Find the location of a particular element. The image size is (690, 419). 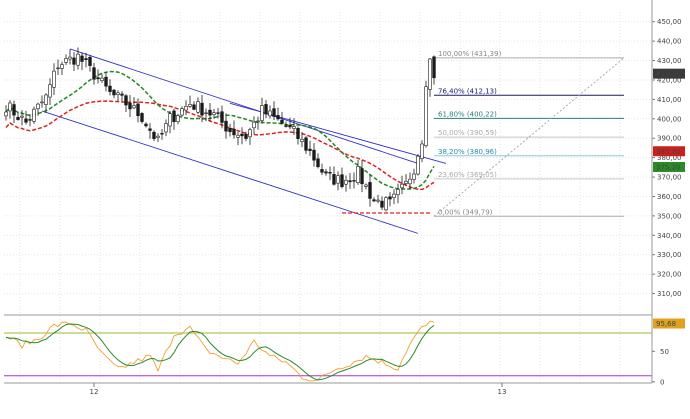

price-tick-label: 310,00 is located at coordinates (669, 294).